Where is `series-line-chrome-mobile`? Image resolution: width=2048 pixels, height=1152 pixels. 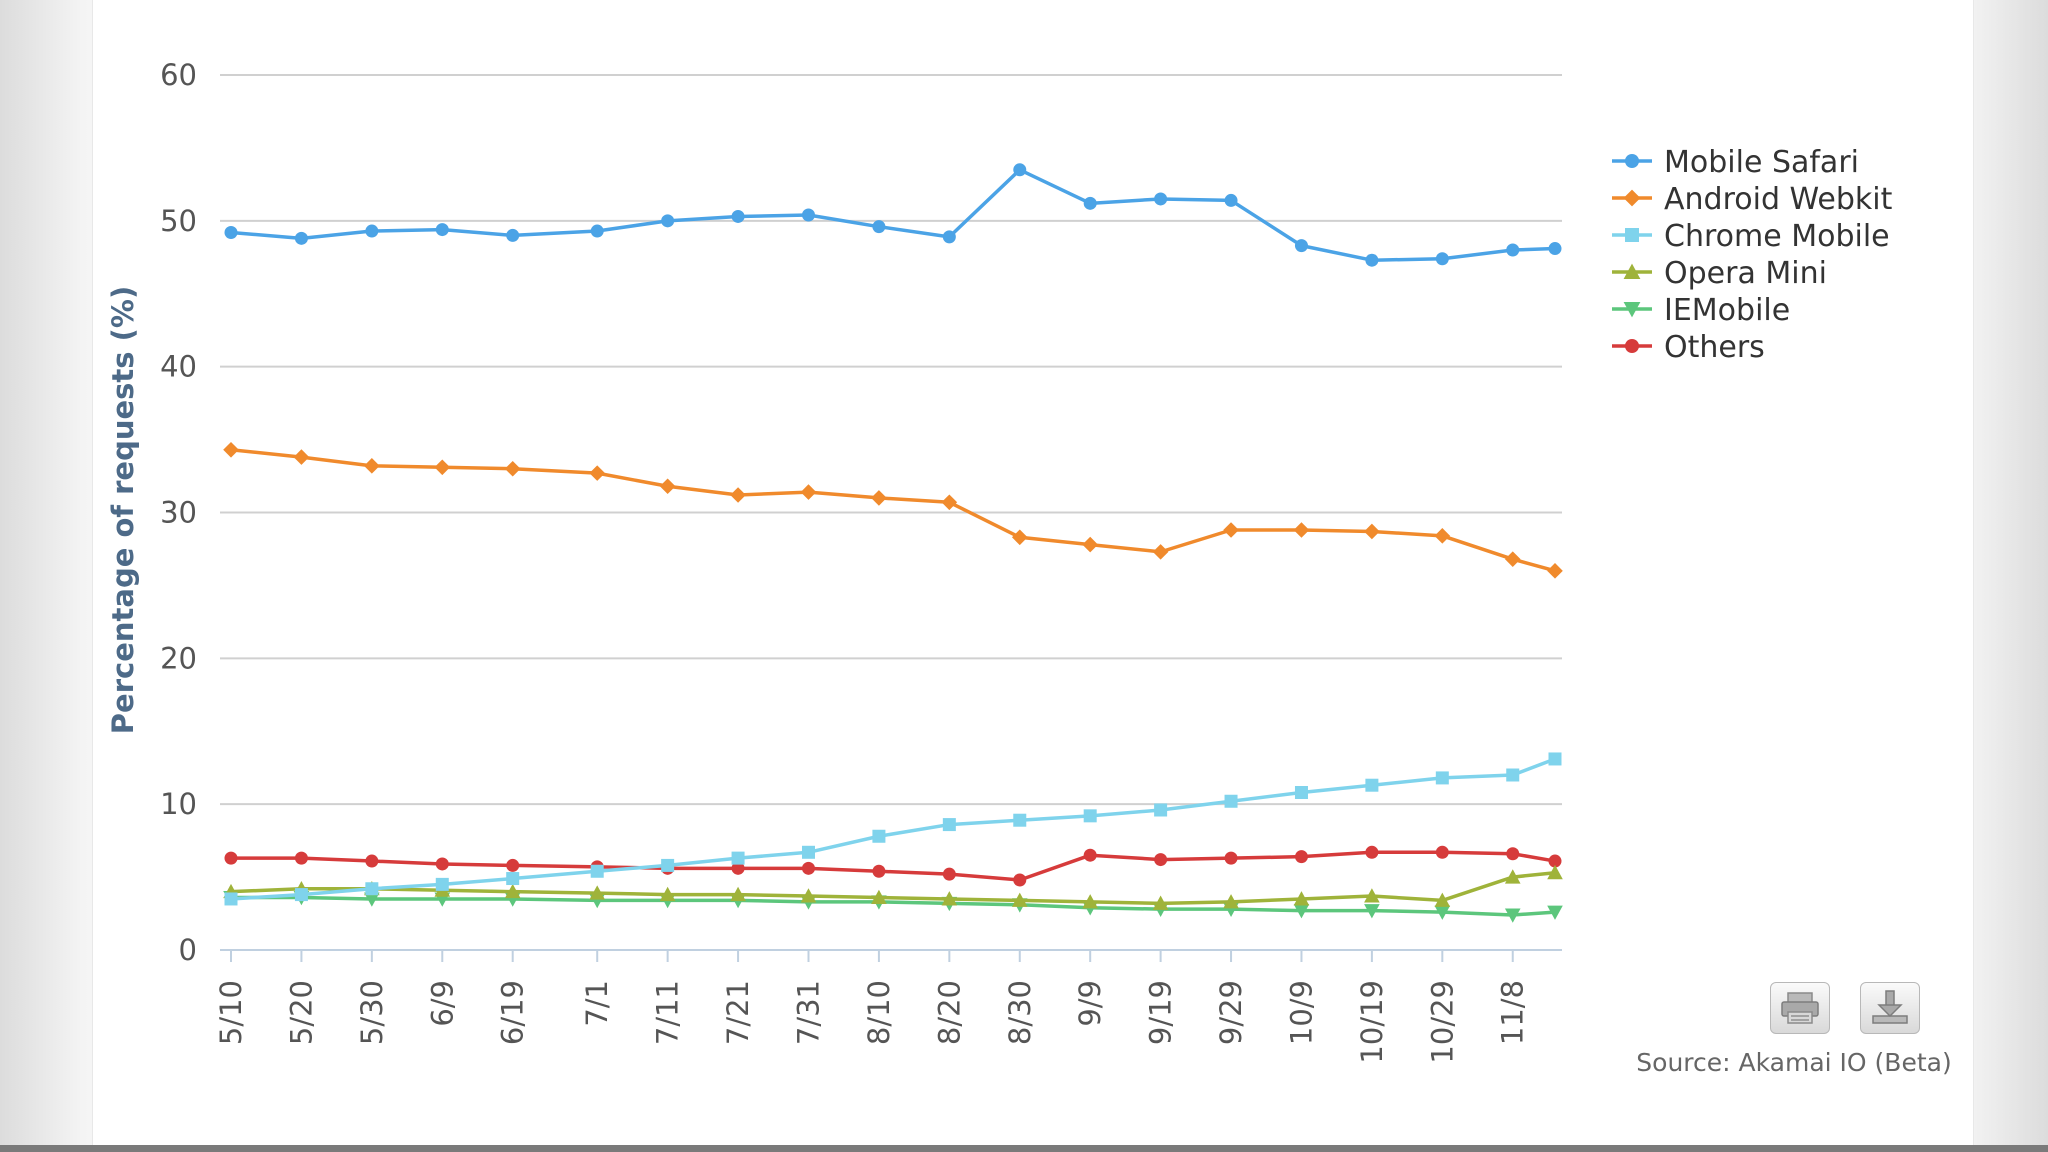
series-line-chrome-mobile is located at coordinates (893, 829).